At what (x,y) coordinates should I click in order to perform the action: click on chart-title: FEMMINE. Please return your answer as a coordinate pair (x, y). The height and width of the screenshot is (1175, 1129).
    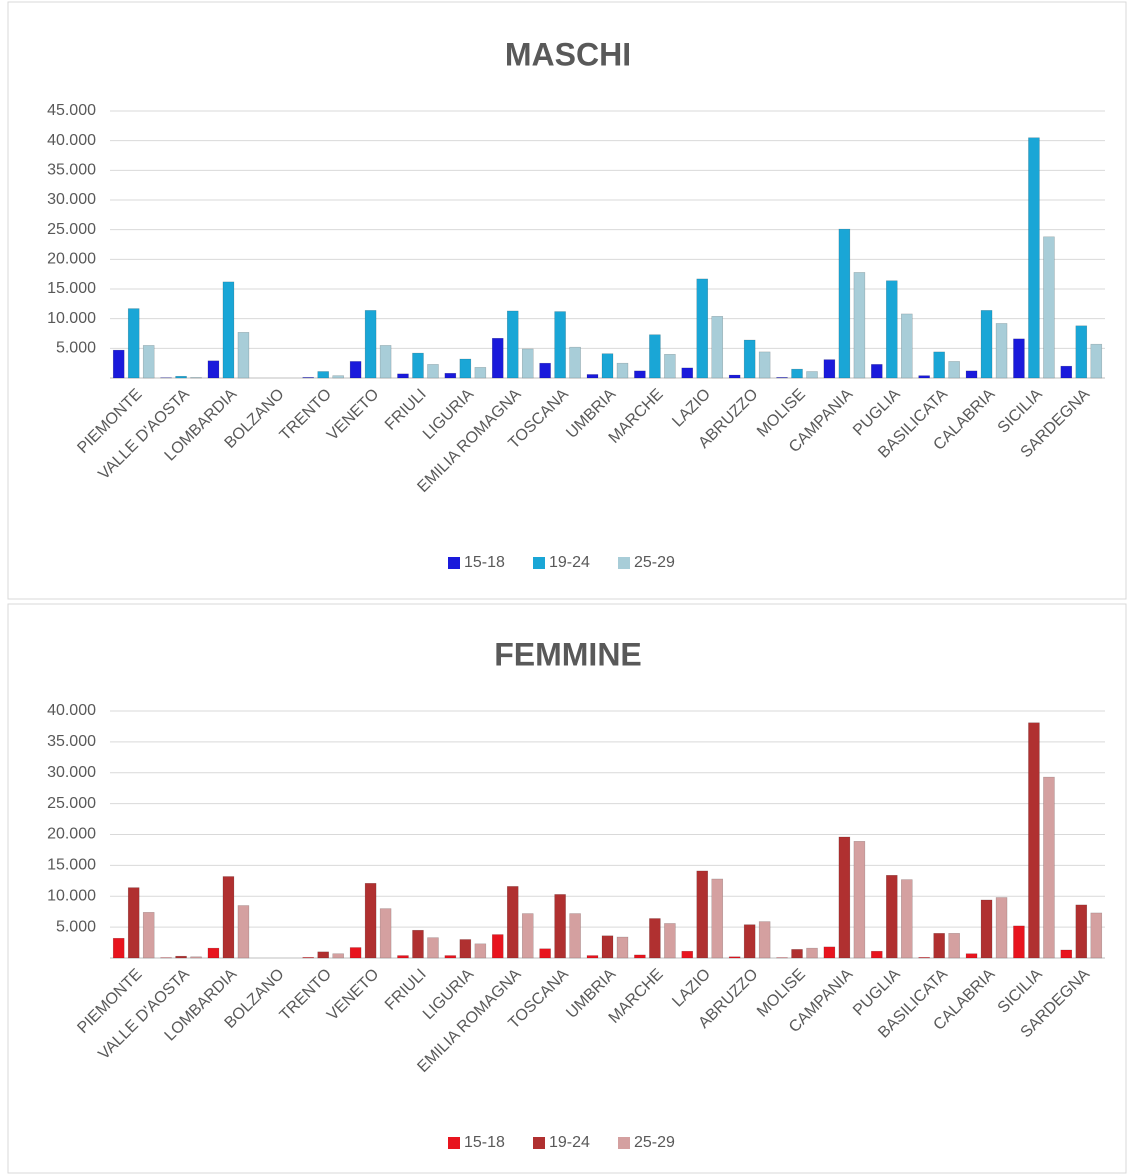
    Looking at the image, I should click on (568, 654).